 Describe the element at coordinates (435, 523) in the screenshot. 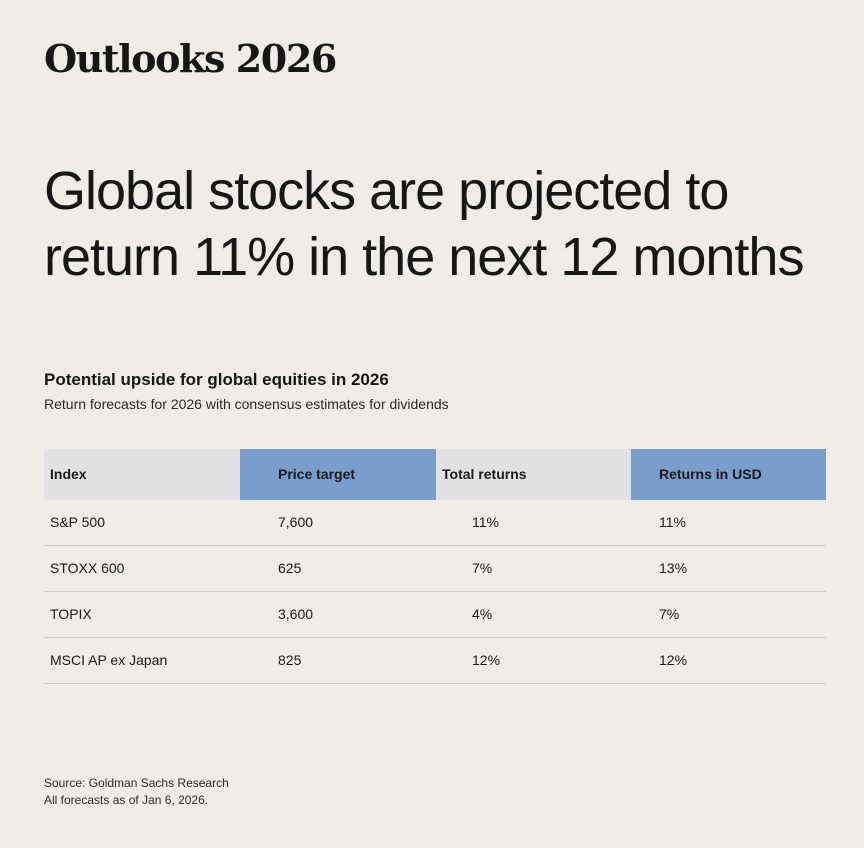

I see `table-row: S&P 500 7,600 11% 11%` at that location.